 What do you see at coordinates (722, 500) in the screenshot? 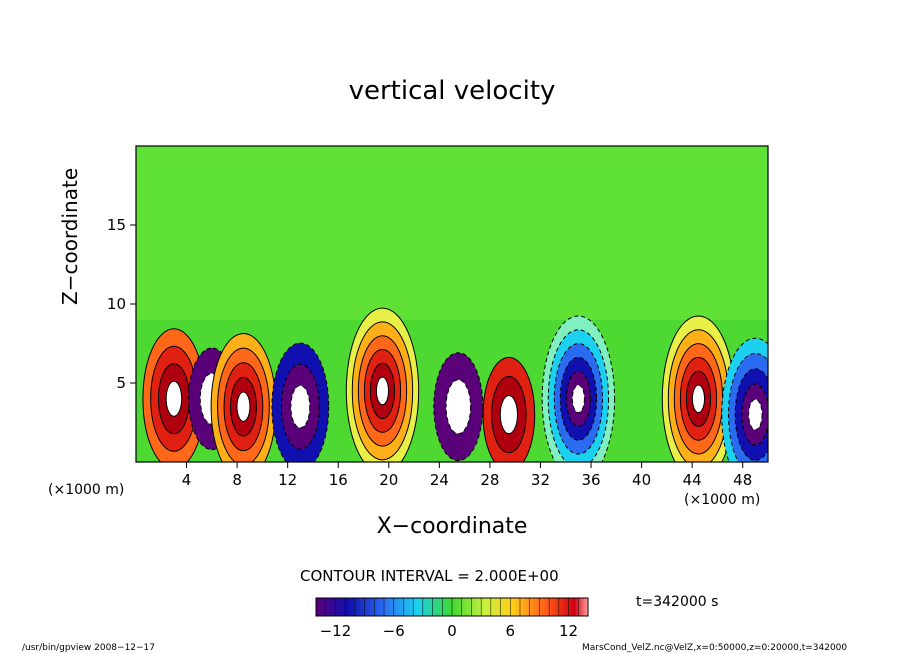
I see `x-unit-right: (×1000 m)` at bounding box center [722, 500].